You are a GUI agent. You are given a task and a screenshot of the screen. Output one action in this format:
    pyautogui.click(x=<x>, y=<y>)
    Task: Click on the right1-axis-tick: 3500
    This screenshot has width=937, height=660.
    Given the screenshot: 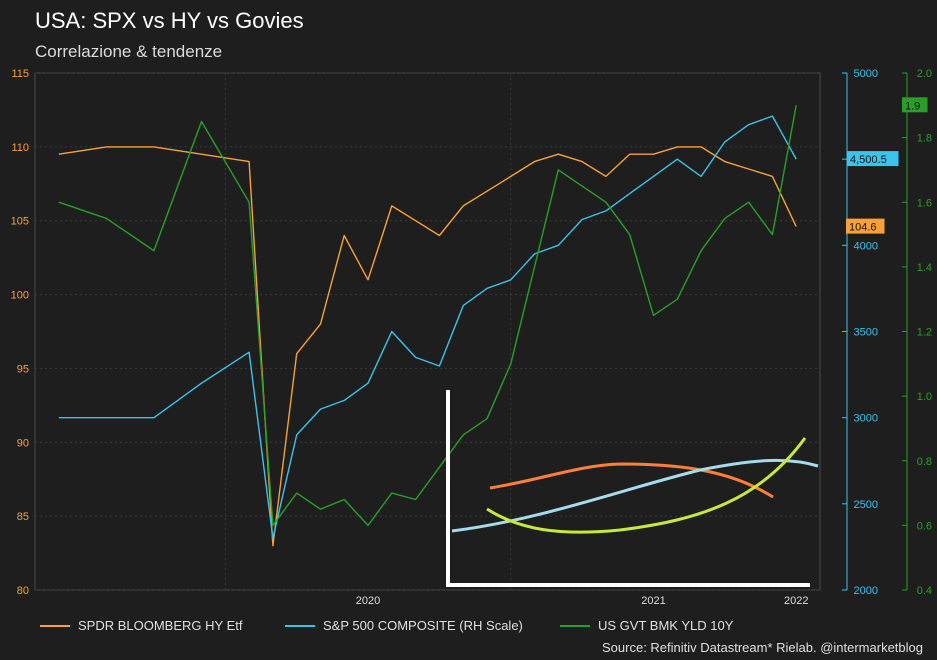 What is the action you would take?
    pyautogui.click(x=866, y=333)
    